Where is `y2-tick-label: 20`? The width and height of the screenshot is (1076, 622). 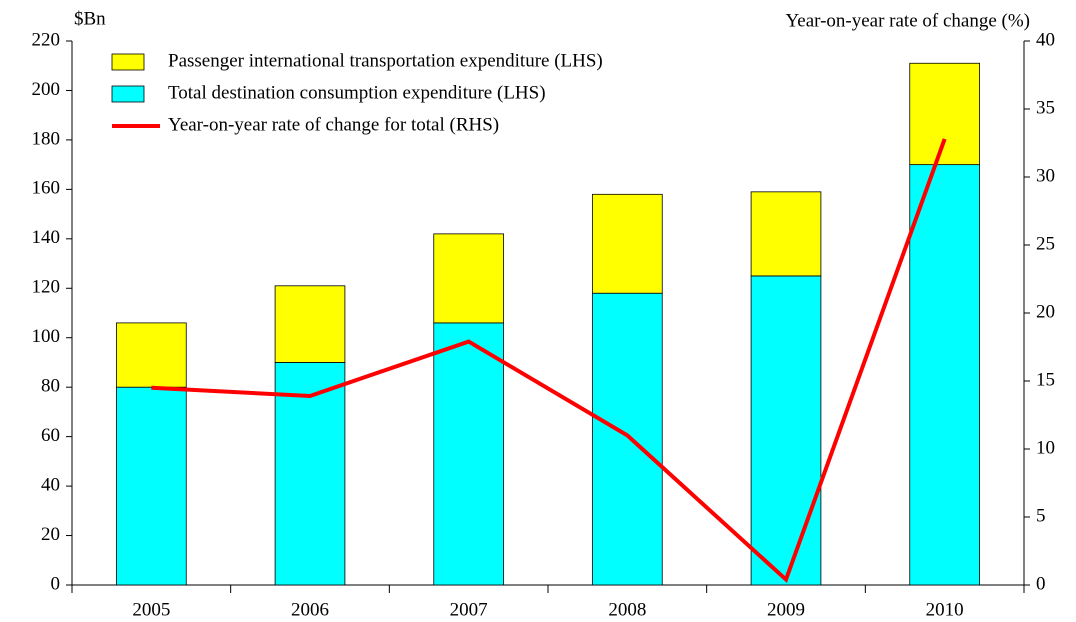 y2-tick-label: 20 is located at coordinates (1045, 311).